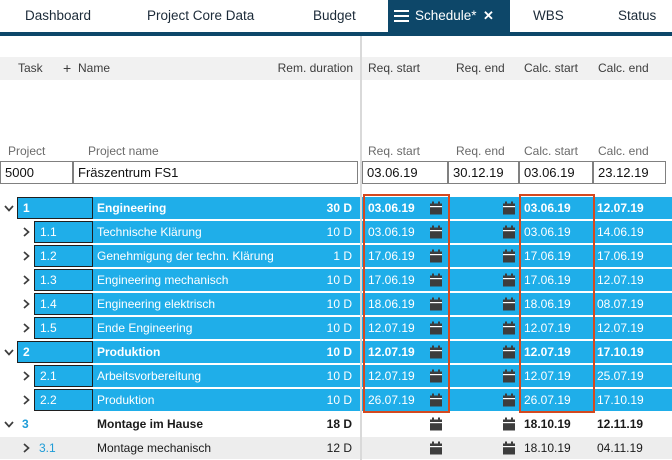 The height and width of the screenshot is (460, 672). Describe the element at coordinates (63, 376) in the screenshot. I see `task-number-cell: 2.1` at that location.